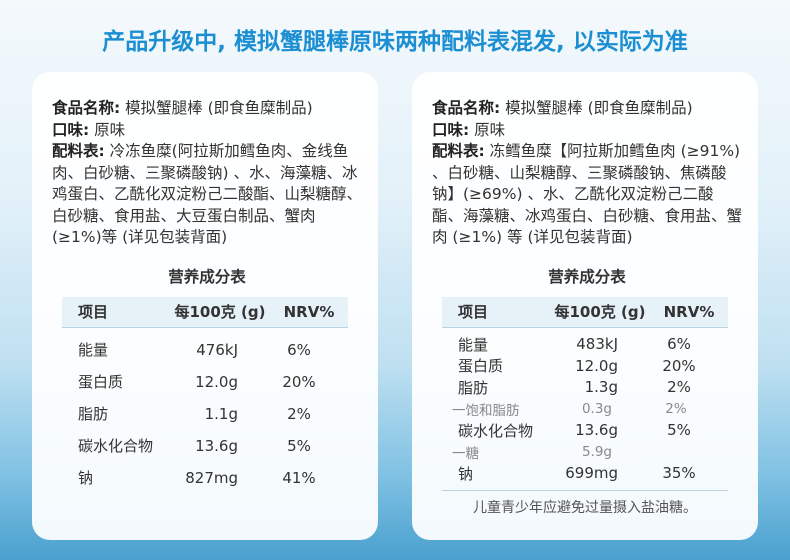 The width and height of the screenshot is (790, 560). I want to click on cell: 1.3g, so click(601, 387).